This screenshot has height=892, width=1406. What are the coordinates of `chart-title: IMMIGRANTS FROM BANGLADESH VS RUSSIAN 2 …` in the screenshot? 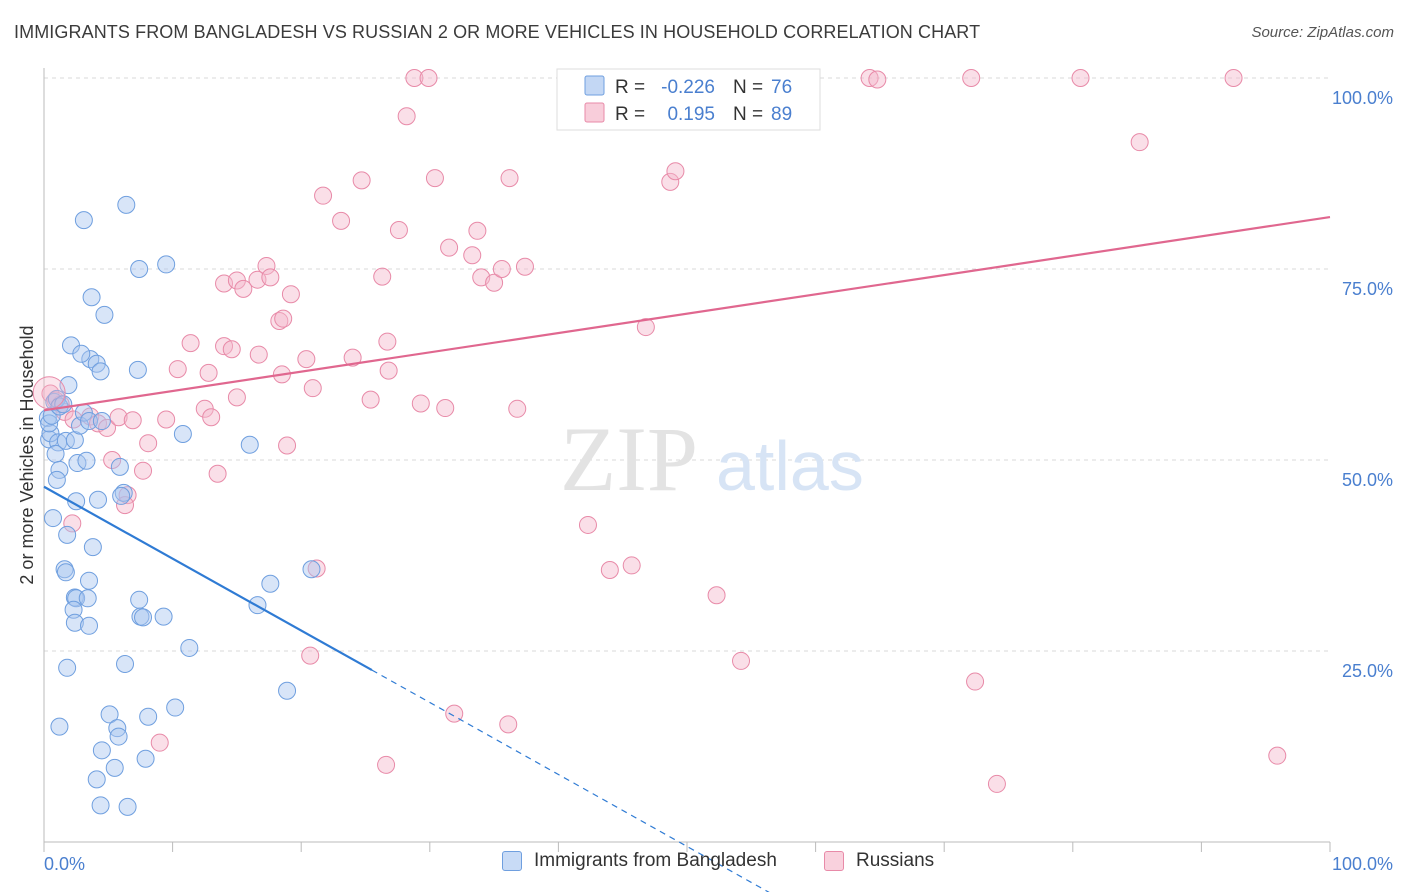 It's located at (497, 32).